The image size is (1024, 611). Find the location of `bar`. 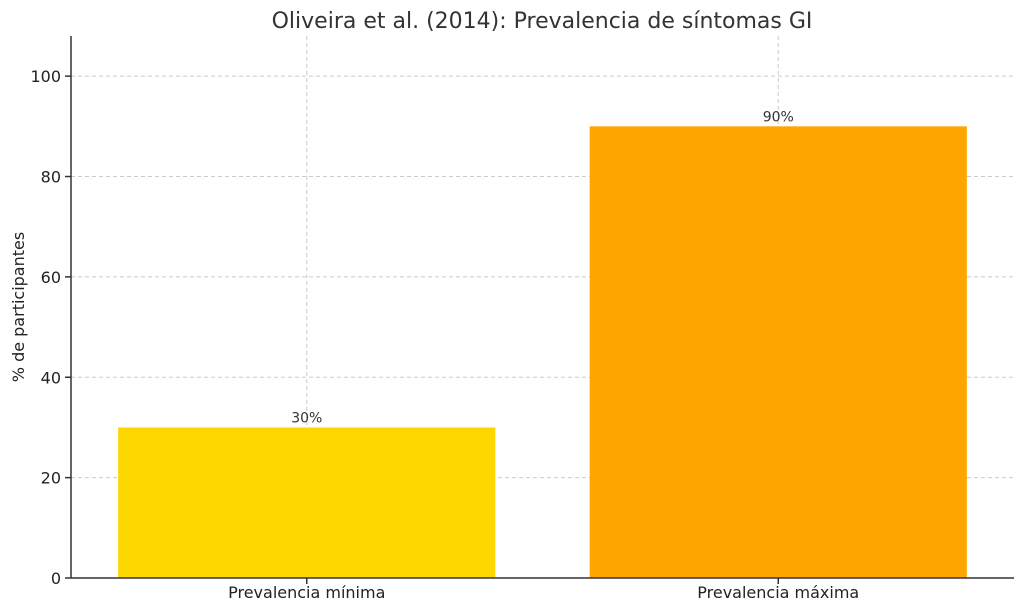

bar is located at coordinates (307, 502).